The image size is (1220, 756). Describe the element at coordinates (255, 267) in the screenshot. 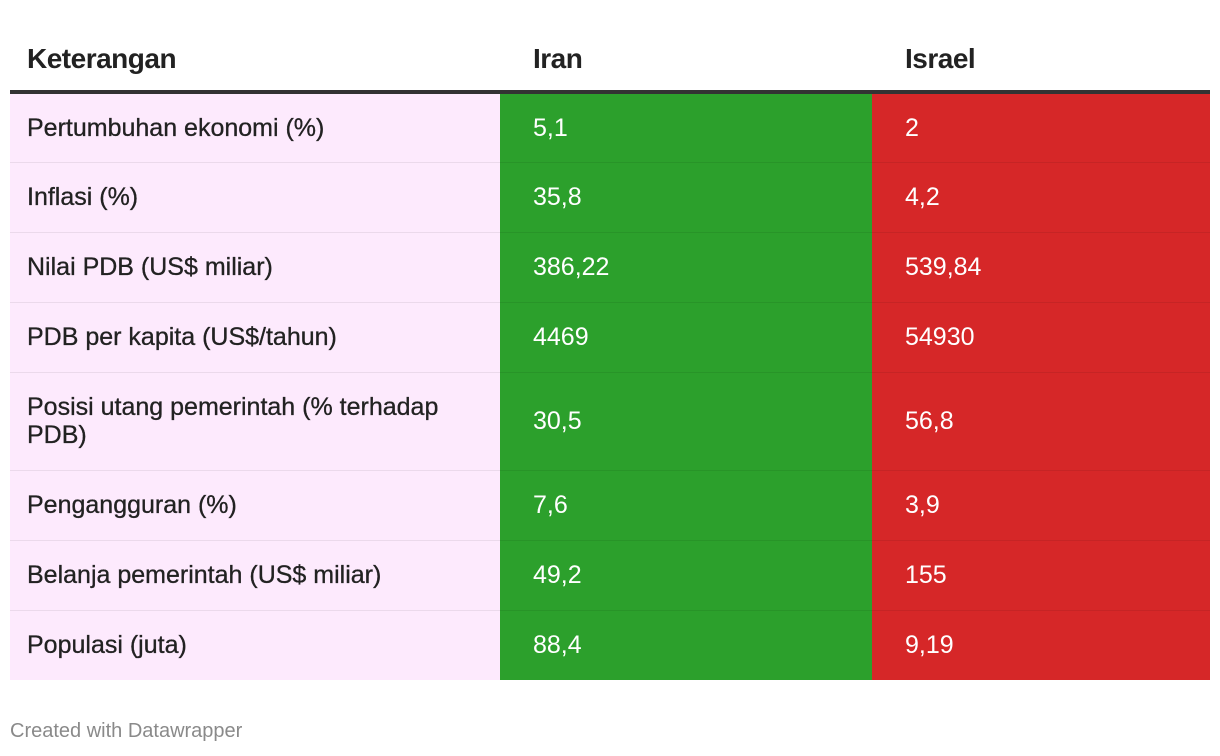

I see `row-label: Nilai PDB (US$ miliar)` at that location.